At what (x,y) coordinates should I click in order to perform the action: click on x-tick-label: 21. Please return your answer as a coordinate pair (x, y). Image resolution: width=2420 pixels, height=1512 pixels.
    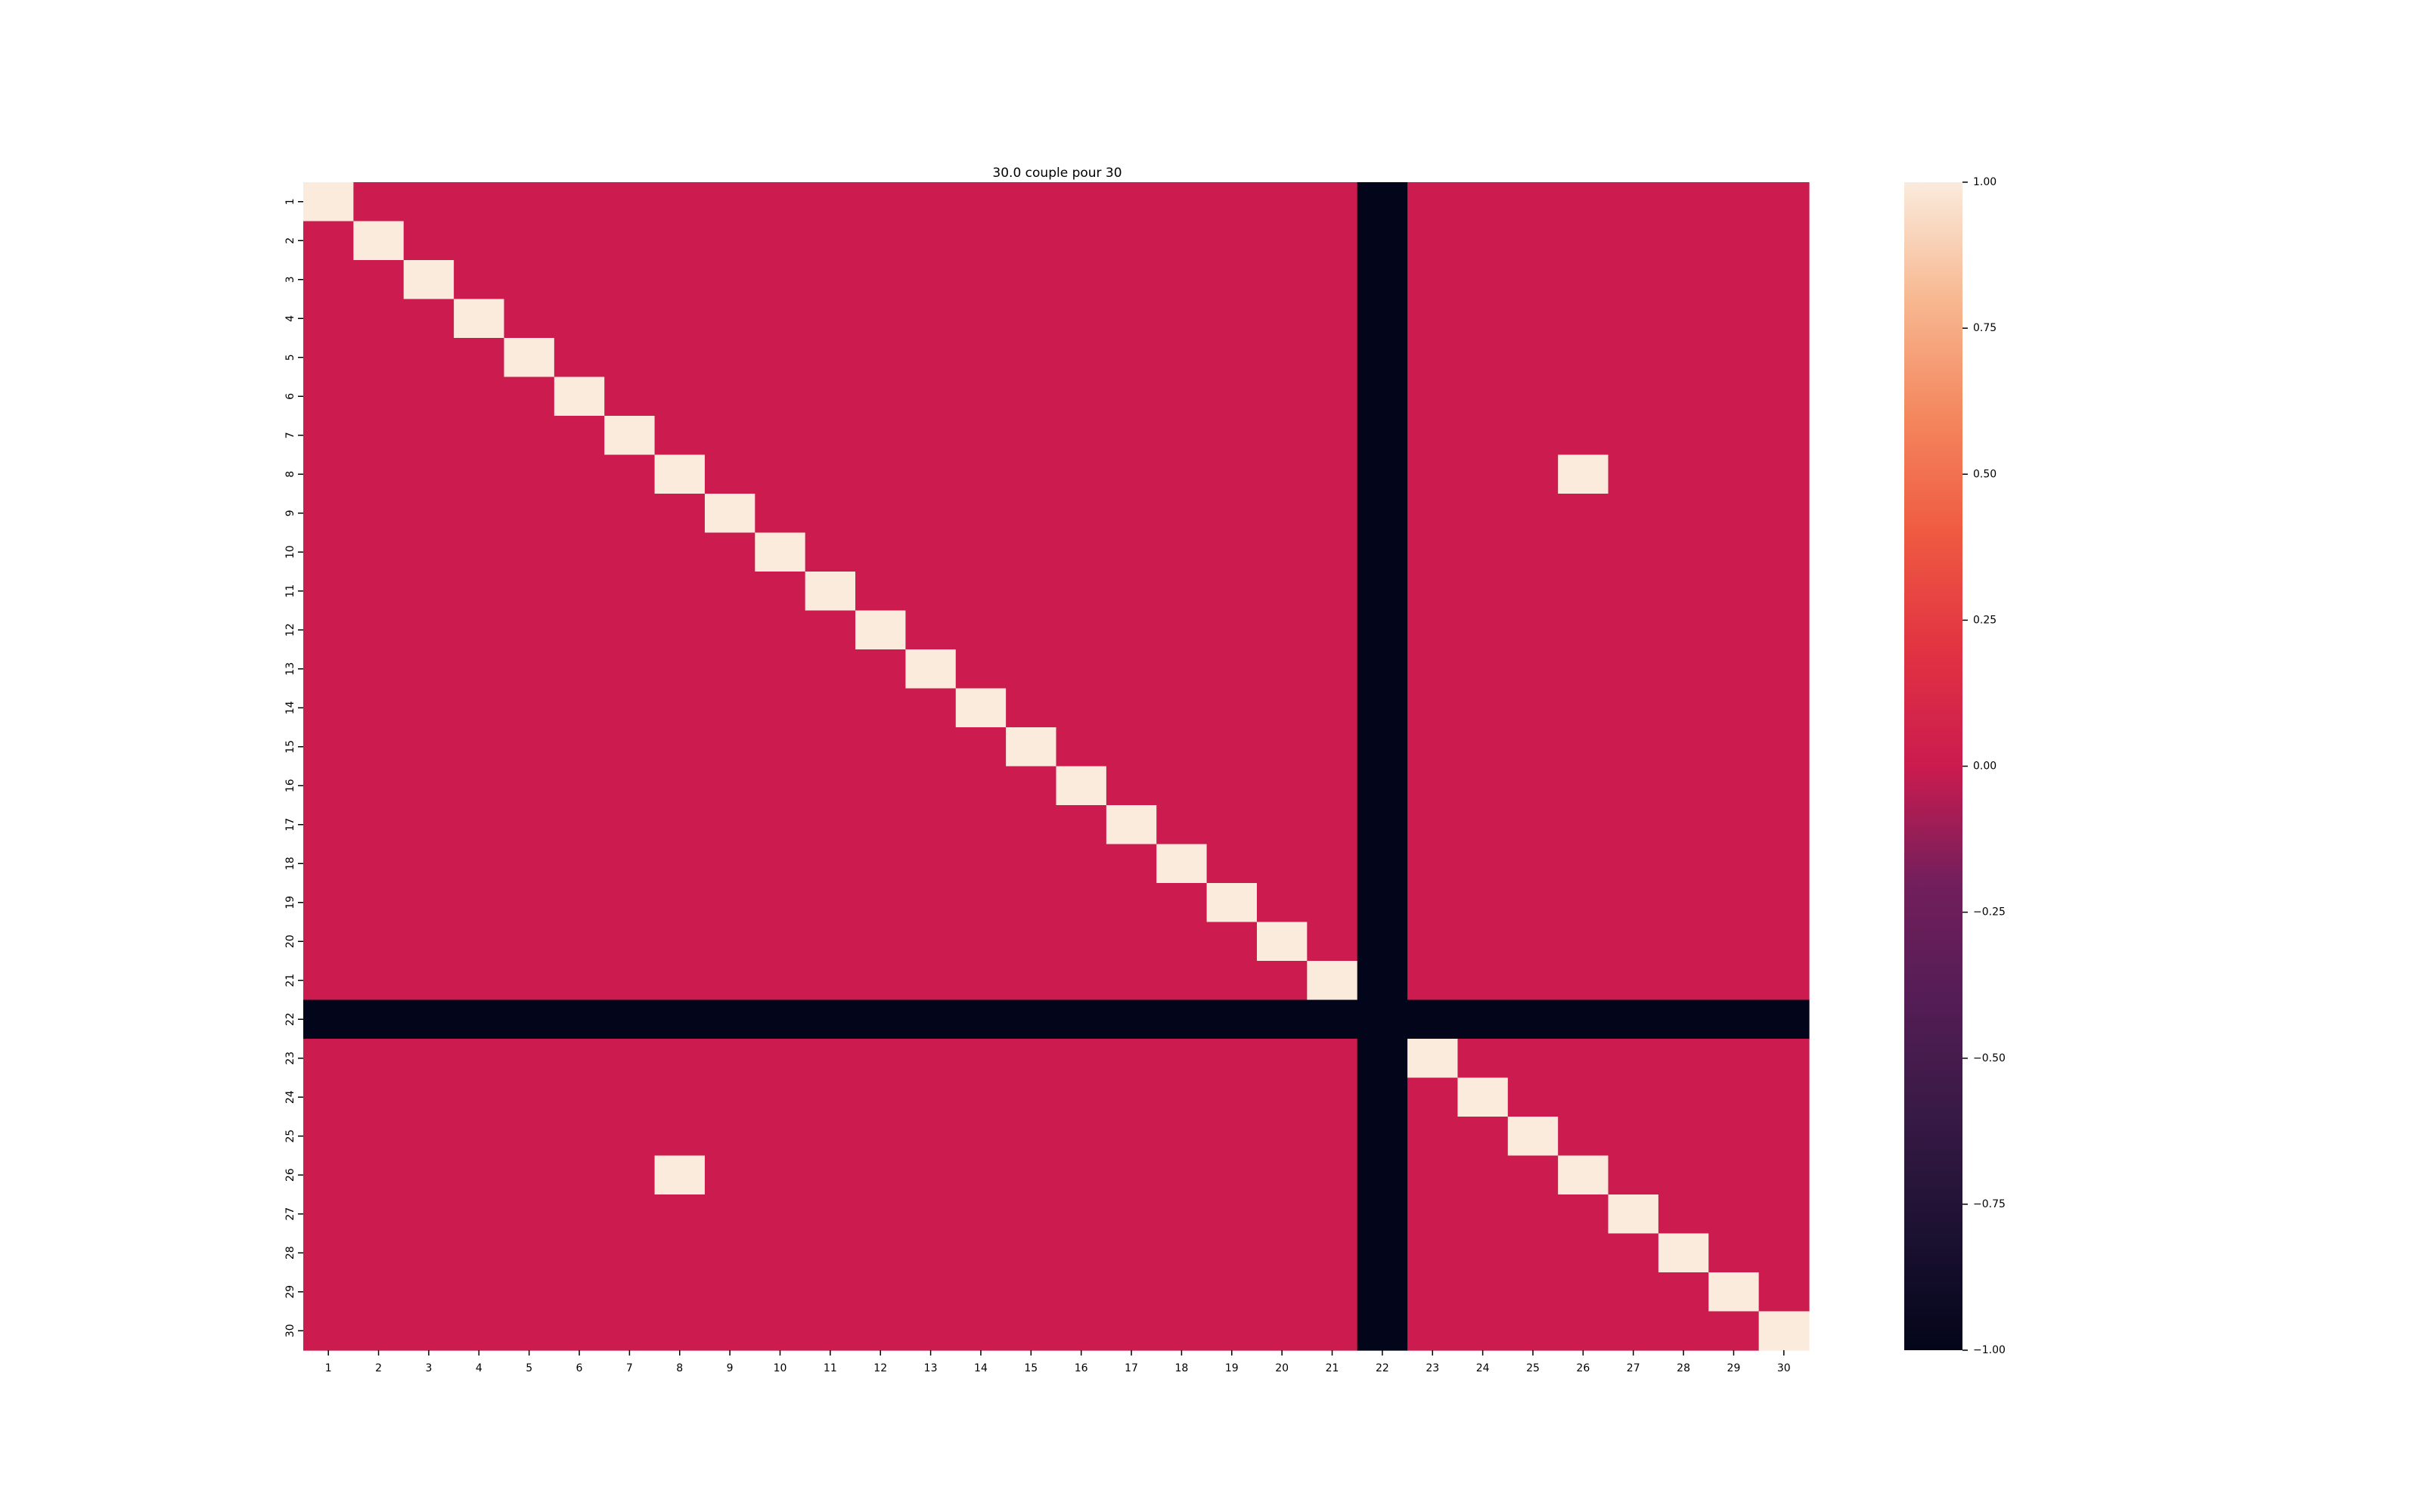
    Looking at the image, I should click on (1332, 1368).